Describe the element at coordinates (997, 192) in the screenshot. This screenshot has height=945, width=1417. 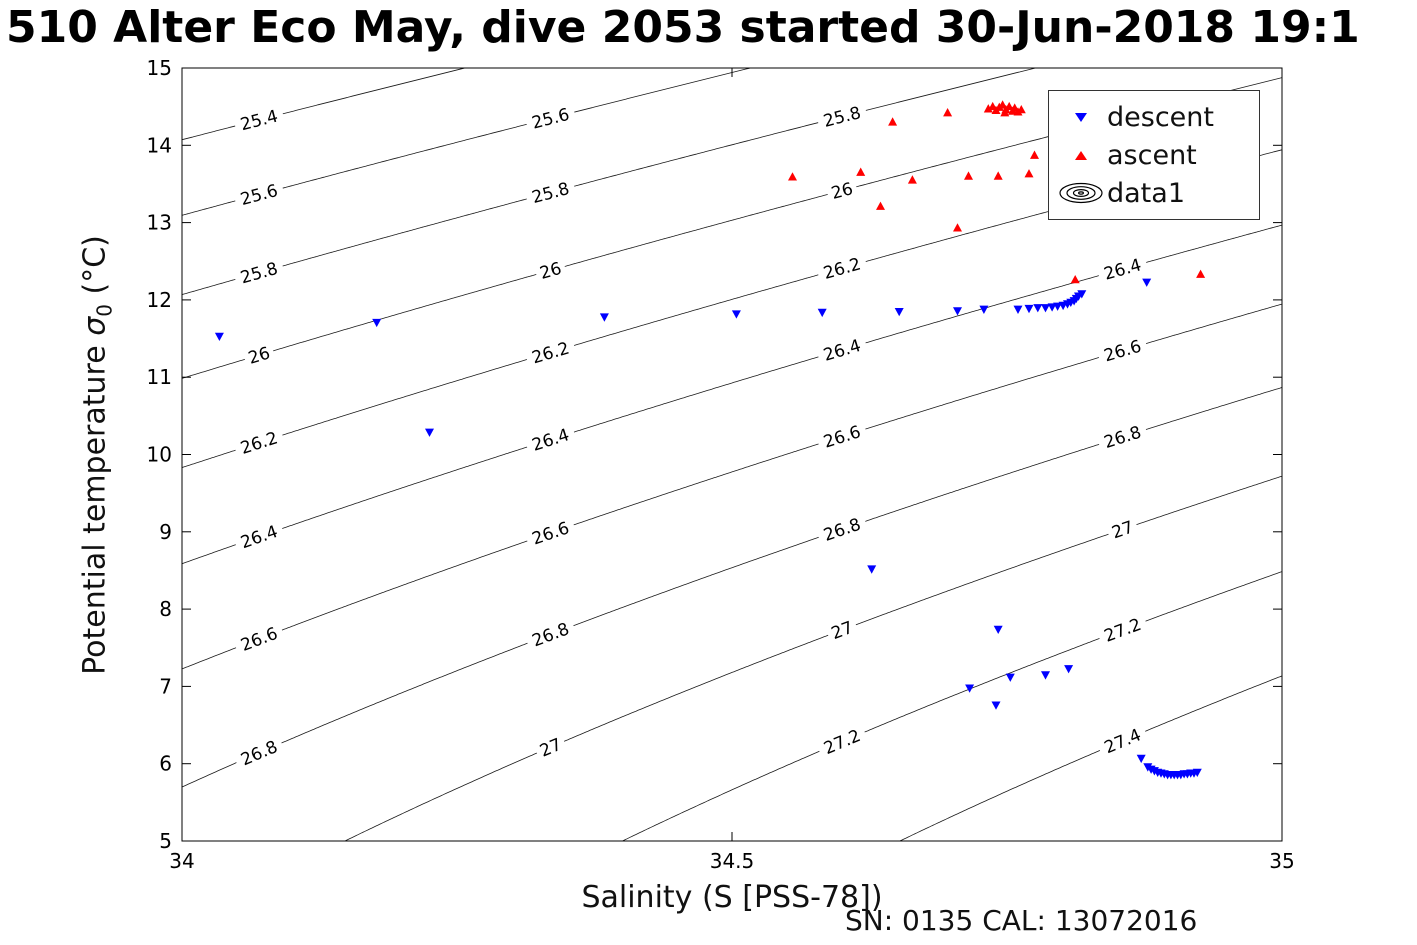
I see `ascent-series` at that location.